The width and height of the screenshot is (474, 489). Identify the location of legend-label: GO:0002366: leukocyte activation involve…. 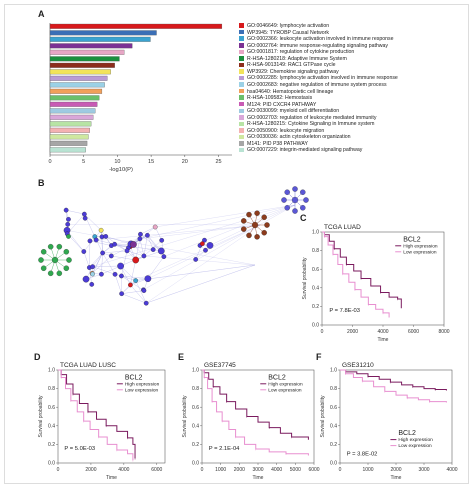
(320, 39).